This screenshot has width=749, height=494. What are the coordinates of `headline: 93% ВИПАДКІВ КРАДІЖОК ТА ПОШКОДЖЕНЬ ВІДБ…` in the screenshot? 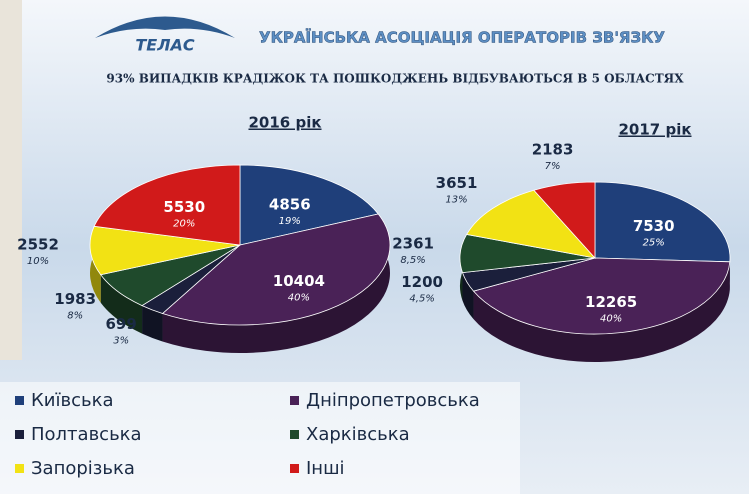 It's located at (395, 79).